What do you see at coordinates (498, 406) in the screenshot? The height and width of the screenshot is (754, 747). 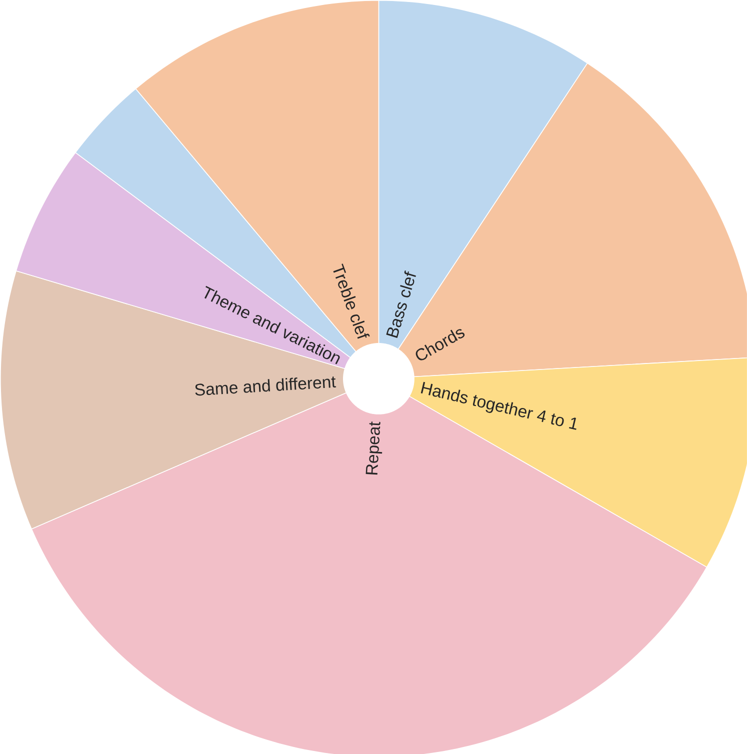 I see `slice-label: Hands together 4 to 1` at bounding box center [498, 406].